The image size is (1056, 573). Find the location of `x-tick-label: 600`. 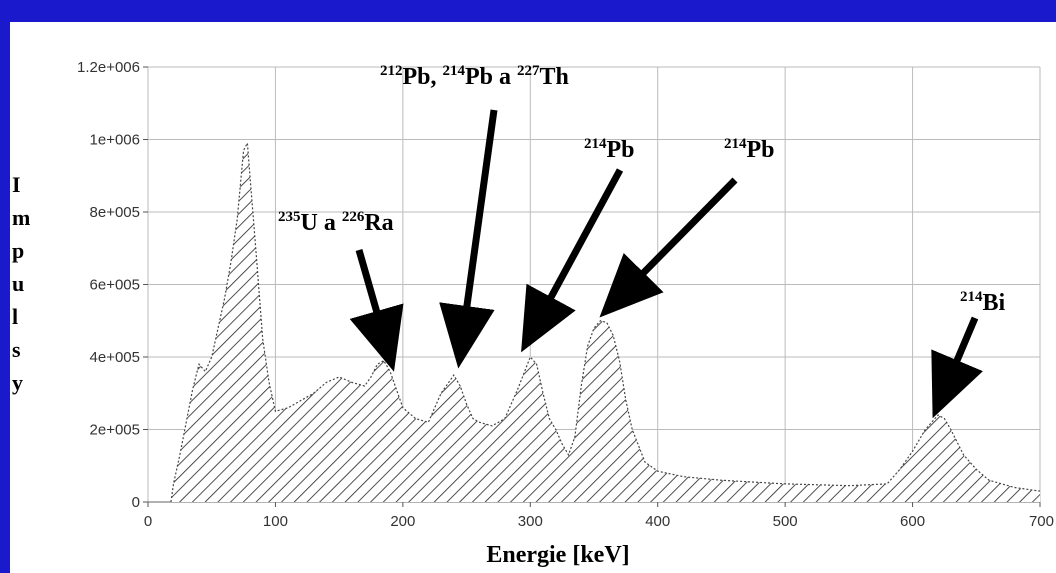

x-tick-label: 600 is located at coordinates (912, 521).